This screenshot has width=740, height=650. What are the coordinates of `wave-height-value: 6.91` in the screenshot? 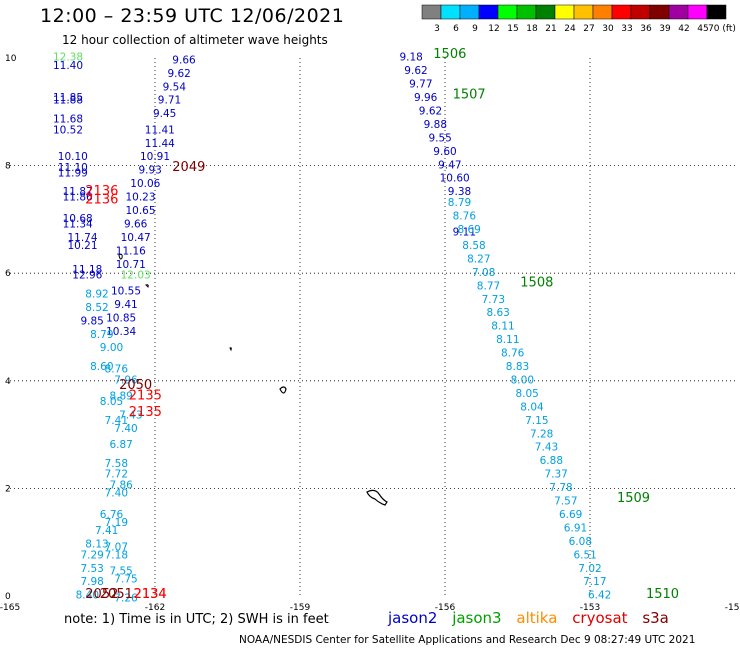 It's located at (575, 528).